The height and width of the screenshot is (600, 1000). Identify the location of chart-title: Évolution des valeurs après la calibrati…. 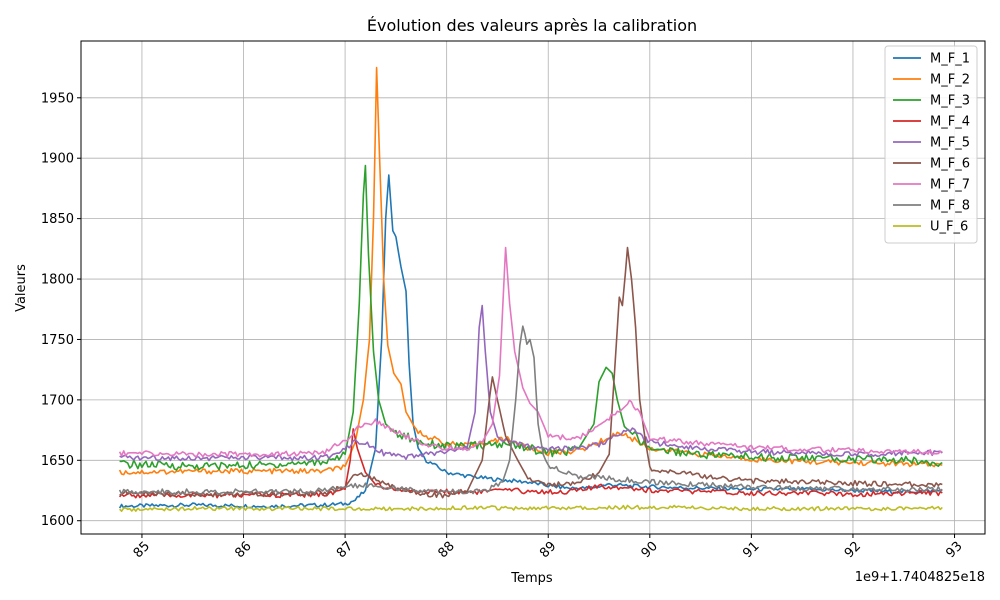
(532, 25).